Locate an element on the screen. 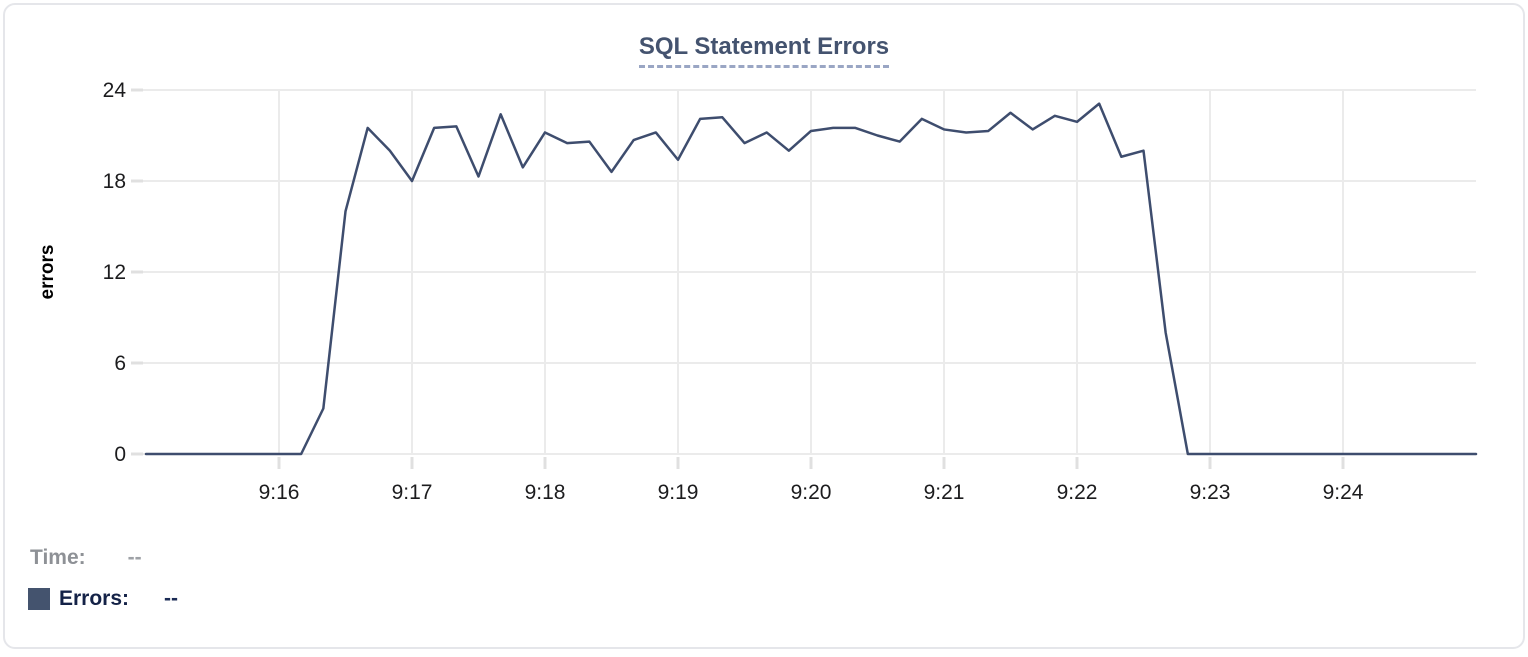  y-tick-label: 6 is located at coordinates (120, 363).